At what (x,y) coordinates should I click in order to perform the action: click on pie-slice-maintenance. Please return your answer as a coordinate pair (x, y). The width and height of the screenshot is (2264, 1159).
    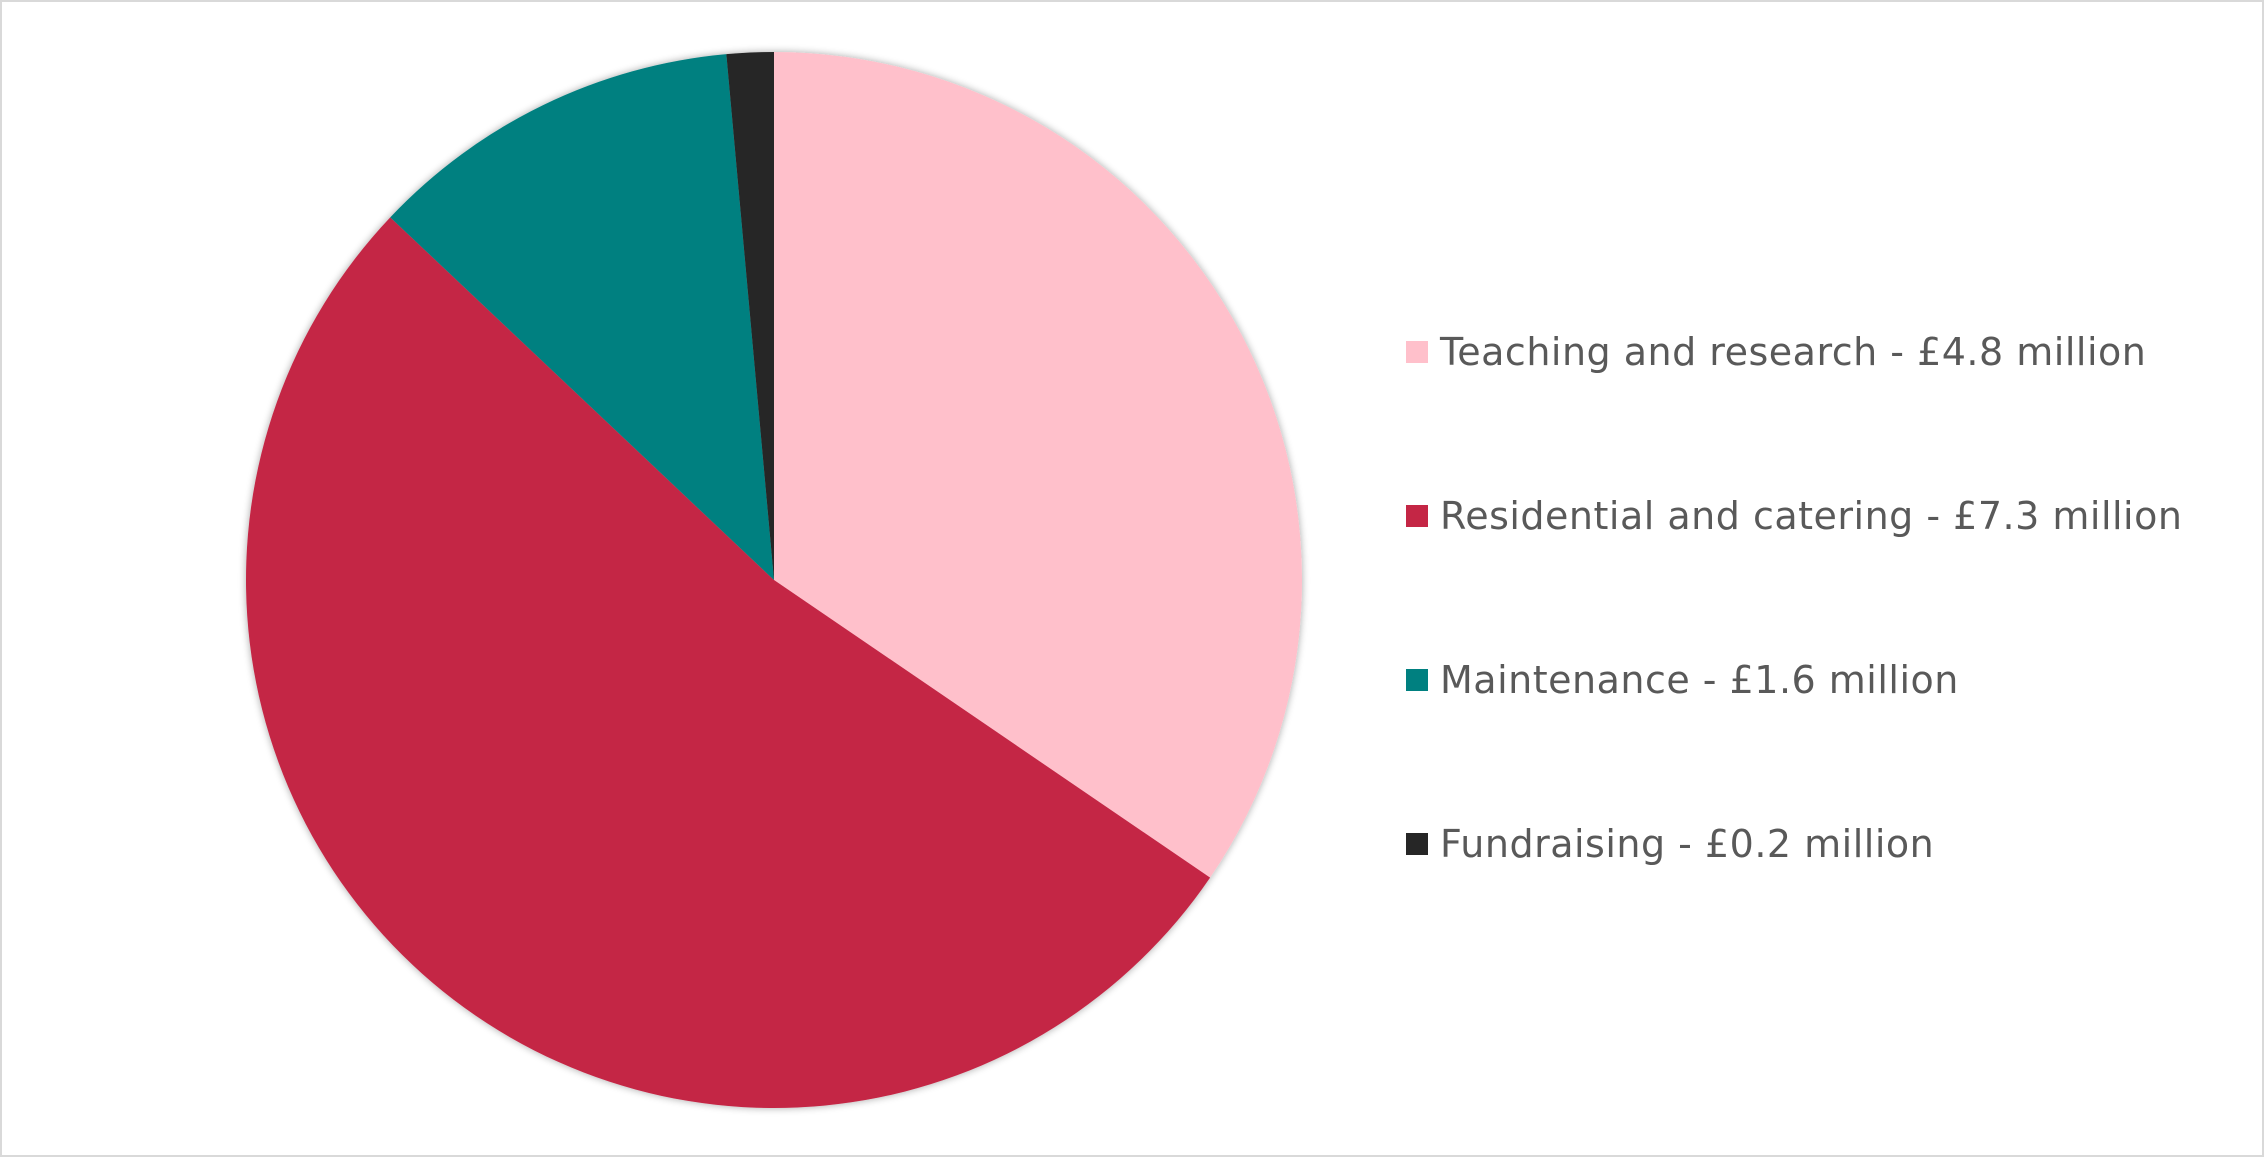
    Looking at the image, I should click on (582, 317).